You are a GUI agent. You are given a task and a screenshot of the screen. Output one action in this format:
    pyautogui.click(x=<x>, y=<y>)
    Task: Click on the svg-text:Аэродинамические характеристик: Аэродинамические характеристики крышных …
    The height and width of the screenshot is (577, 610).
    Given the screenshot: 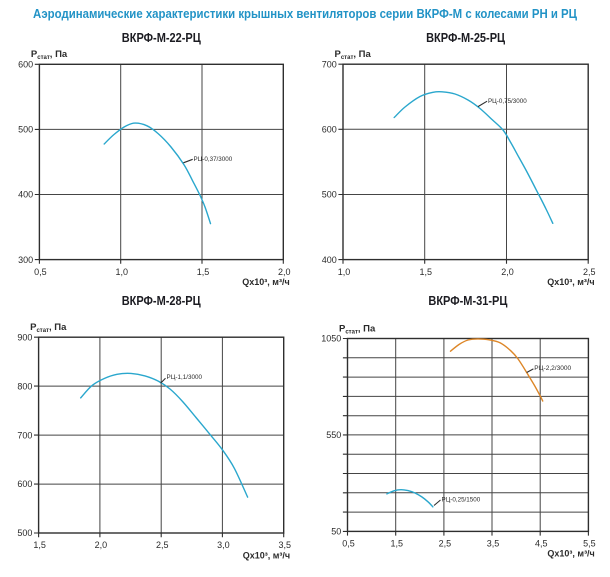 What is the action you would take?
    pyautogui.click(x=305, y=14)
    